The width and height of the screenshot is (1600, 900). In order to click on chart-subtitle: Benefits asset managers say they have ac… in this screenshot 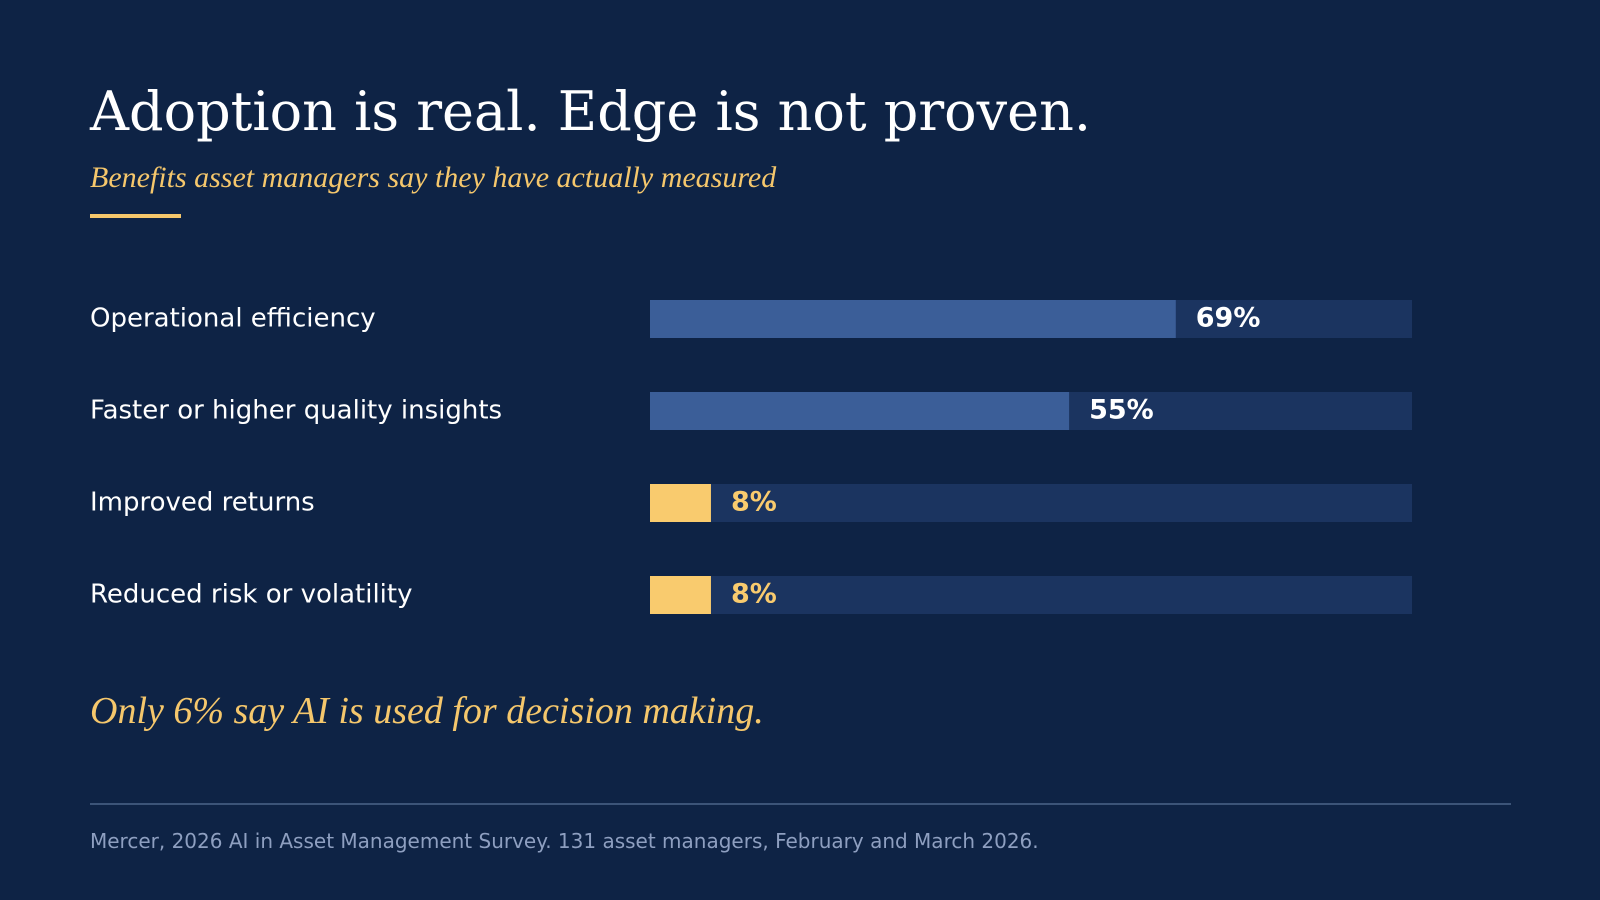, I will do `click(433, 177)`.